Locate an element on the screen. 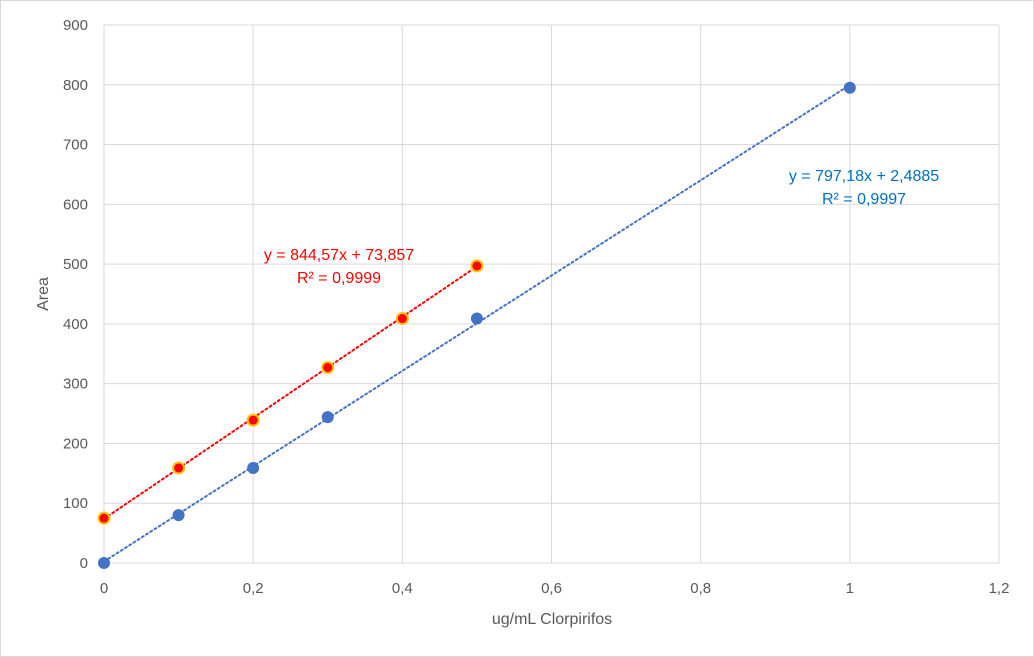 This screenshot has height=657, width=1034. red-trendline-r2: R² = 0,9999 is located at coordinates (339, 278).